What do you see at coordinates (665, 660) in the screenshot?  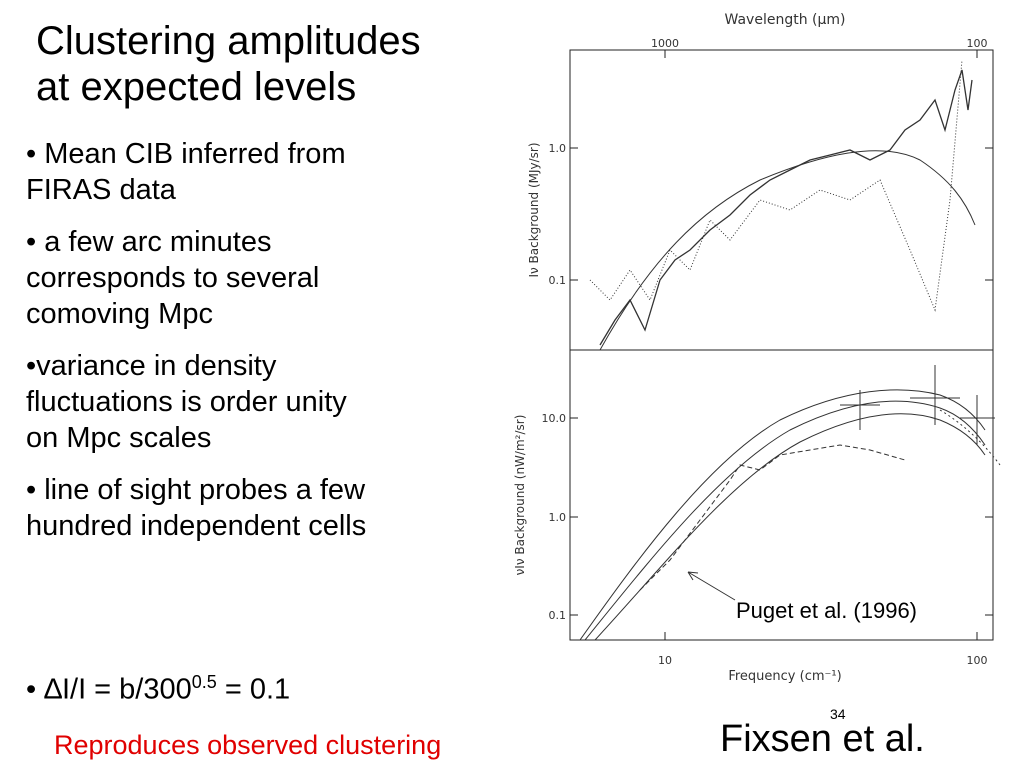 I see `x-tick-label: 10` at bounding box center [665, 660].